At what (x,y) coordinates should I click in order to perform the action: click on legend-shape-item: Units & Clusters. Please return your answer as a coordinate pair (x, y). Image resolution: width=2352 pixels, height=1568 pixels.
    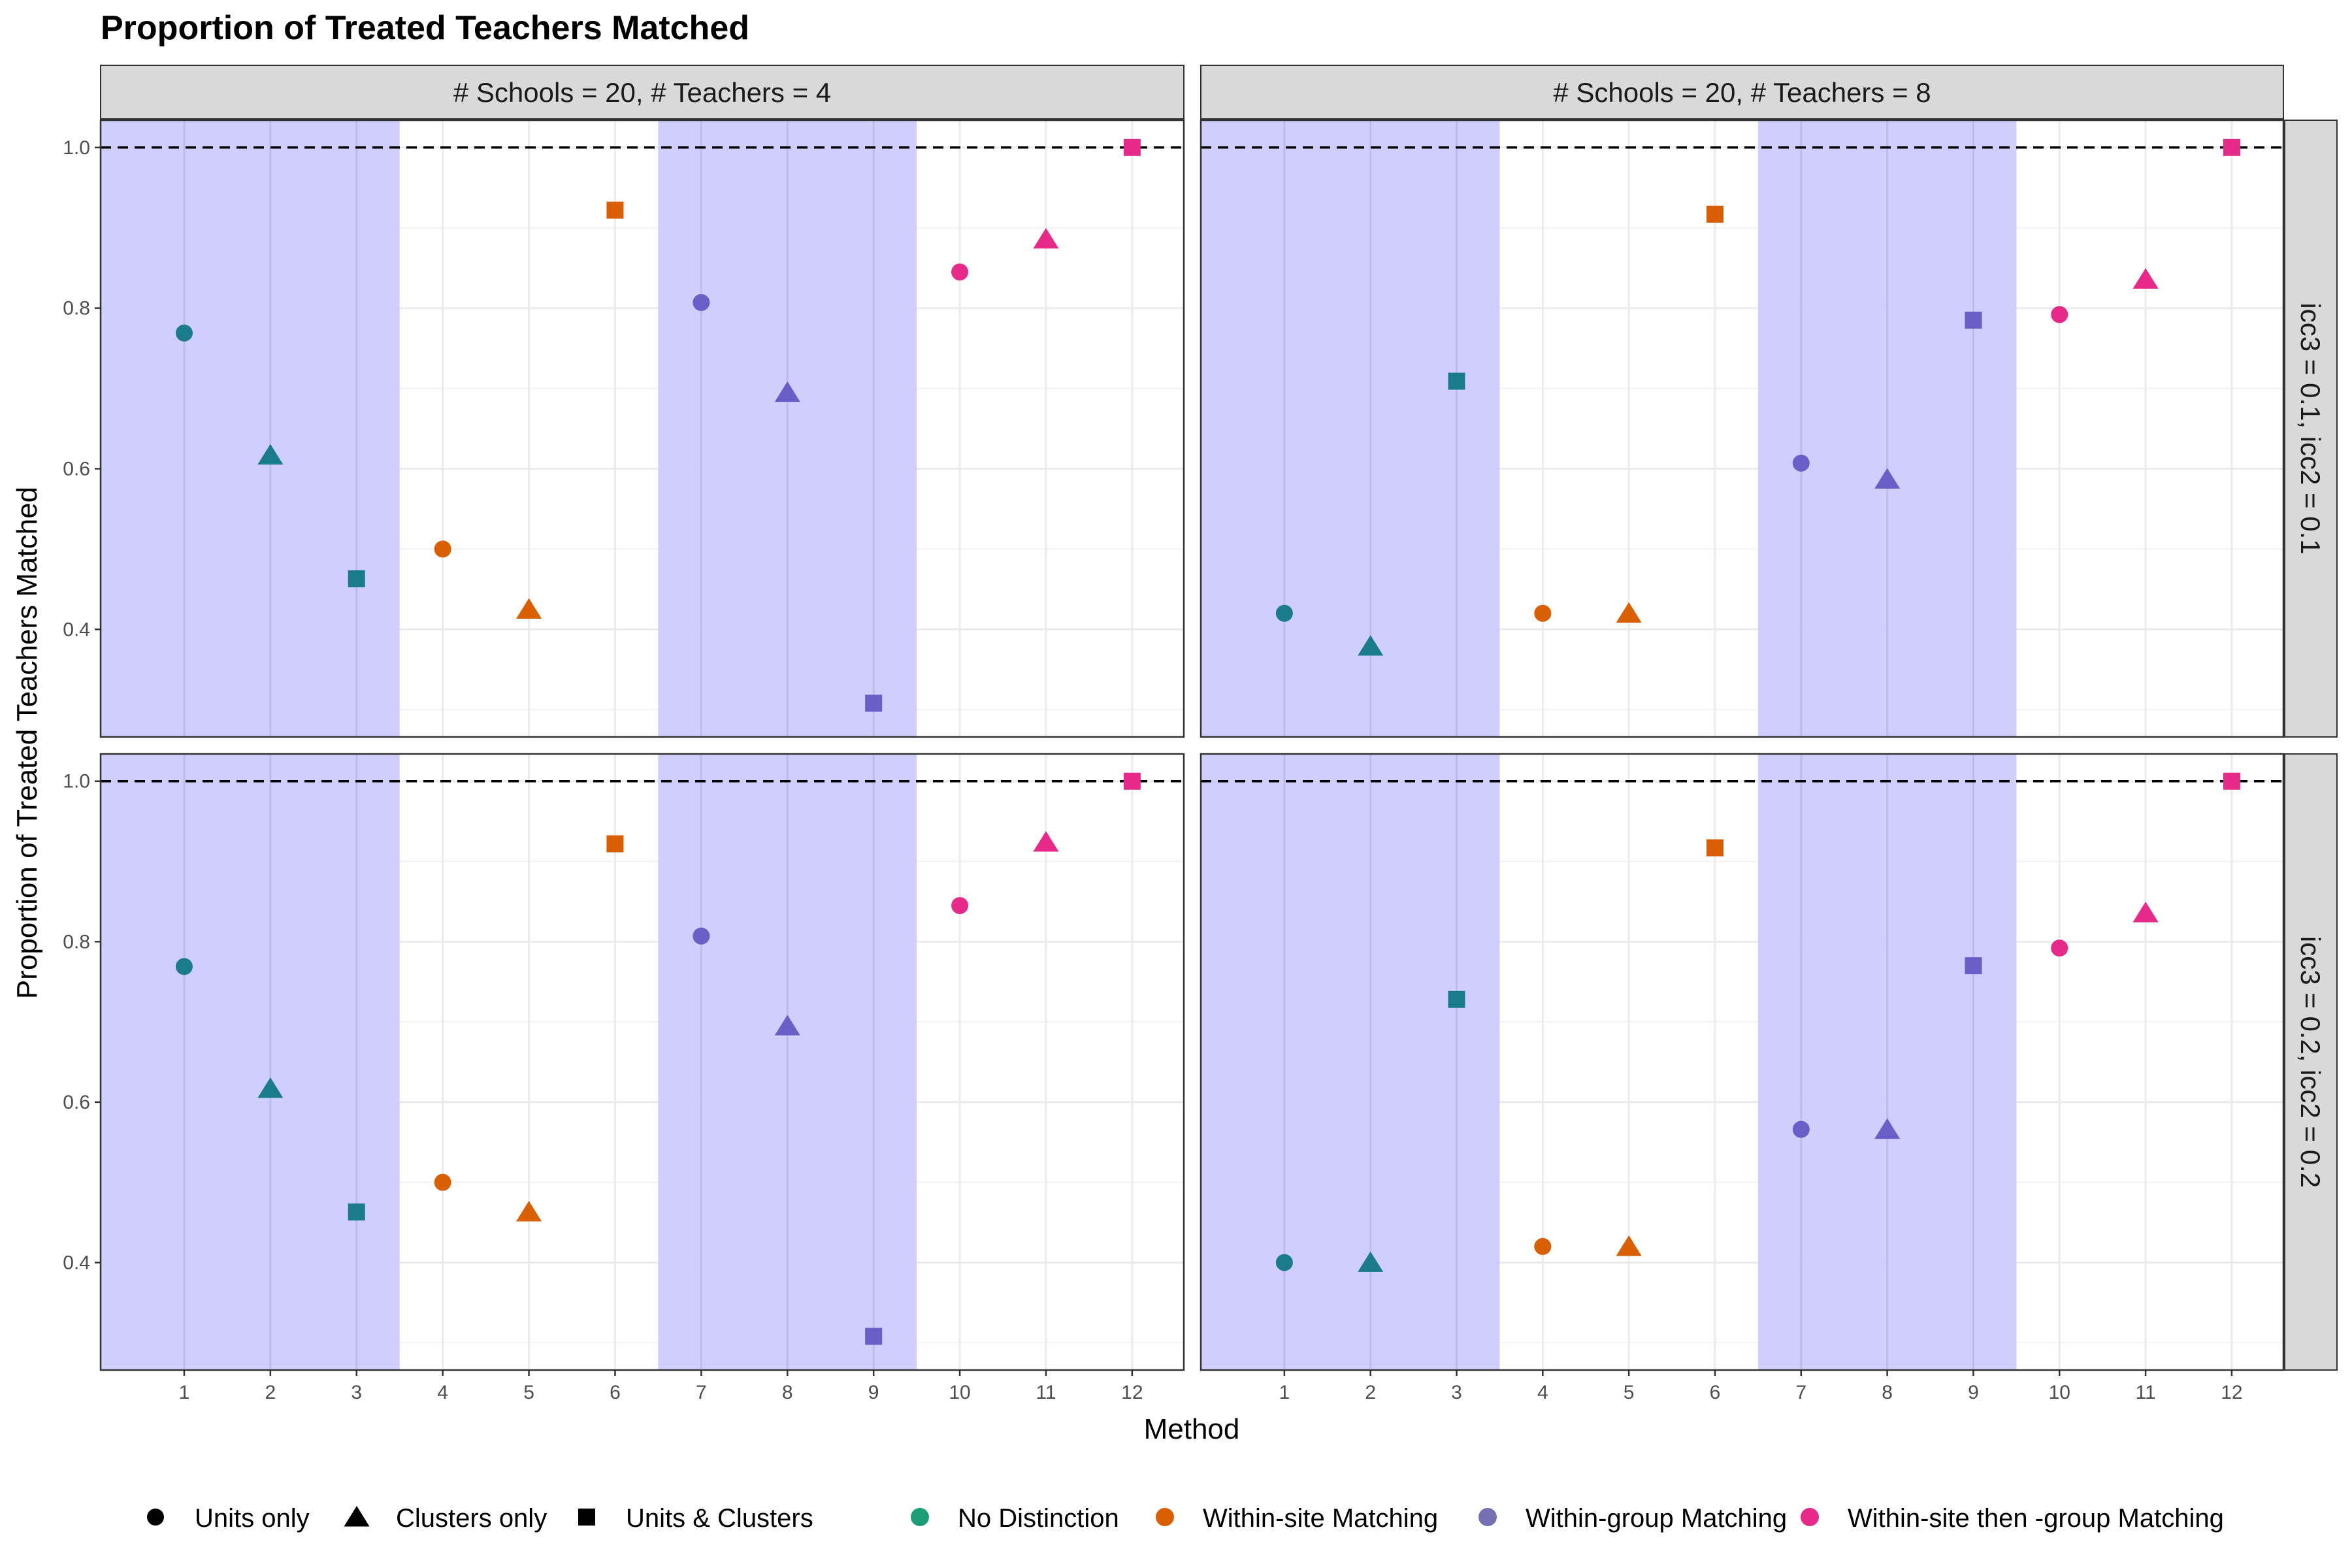
    Looking at the image, I should click on (695, 1518).